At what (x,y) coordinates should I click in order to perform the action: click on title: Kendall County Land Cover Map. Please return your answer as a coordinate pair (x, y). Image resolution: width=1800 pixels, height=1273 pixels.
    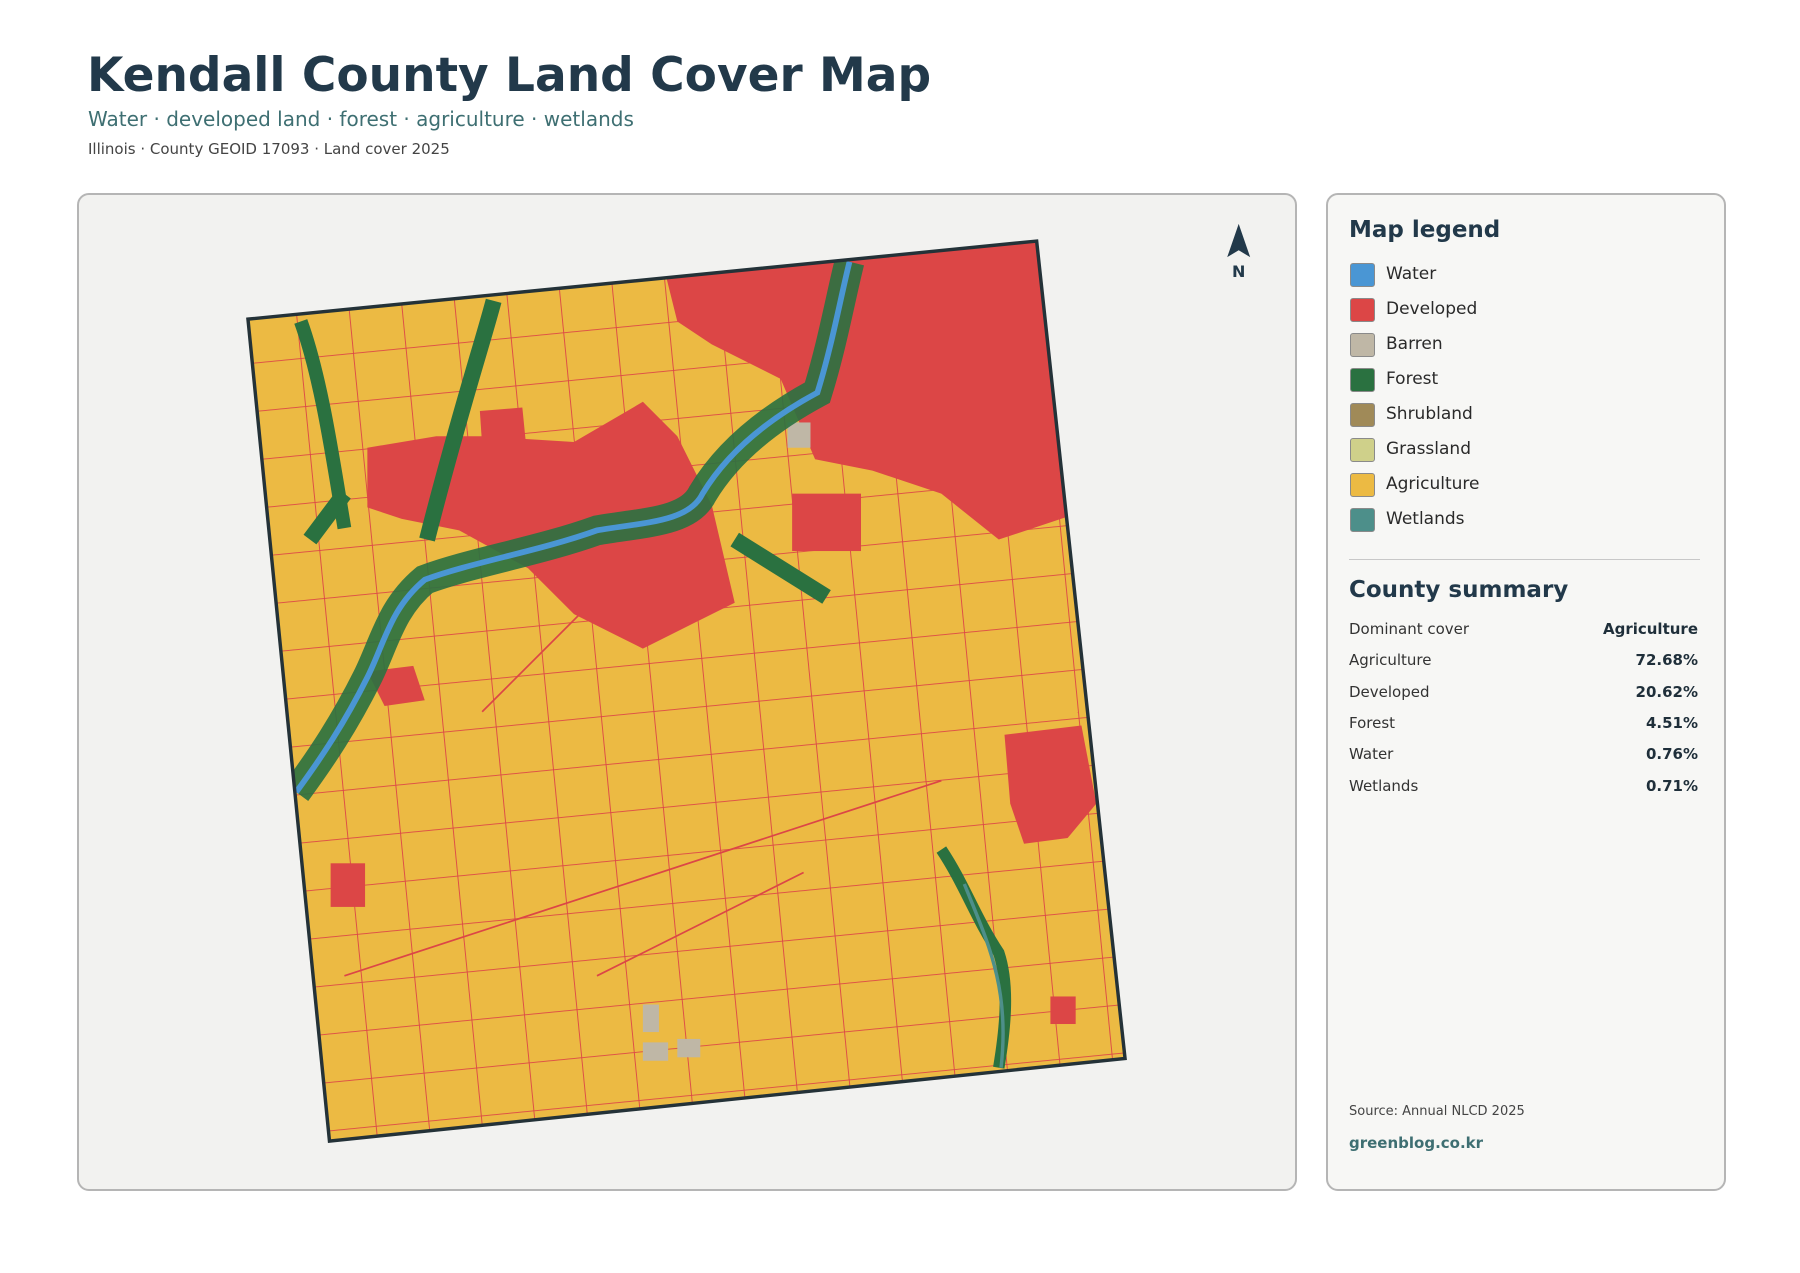
    Looking at the image, I should click on (509, 75).